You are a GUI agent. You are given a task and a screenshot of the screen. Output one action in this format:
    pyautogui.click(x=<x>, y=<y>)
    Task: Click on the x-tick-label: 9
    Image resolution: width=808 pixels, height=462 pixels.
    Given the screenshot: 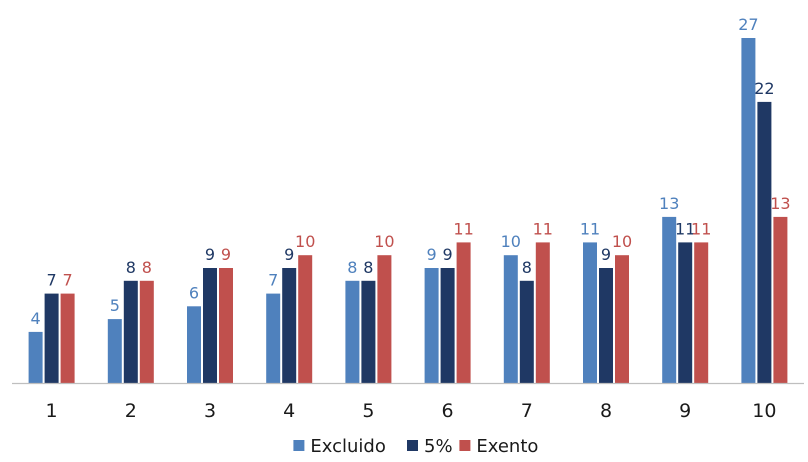 What is the action you would take?
    pyautogui.click(x=685, y=411)
    